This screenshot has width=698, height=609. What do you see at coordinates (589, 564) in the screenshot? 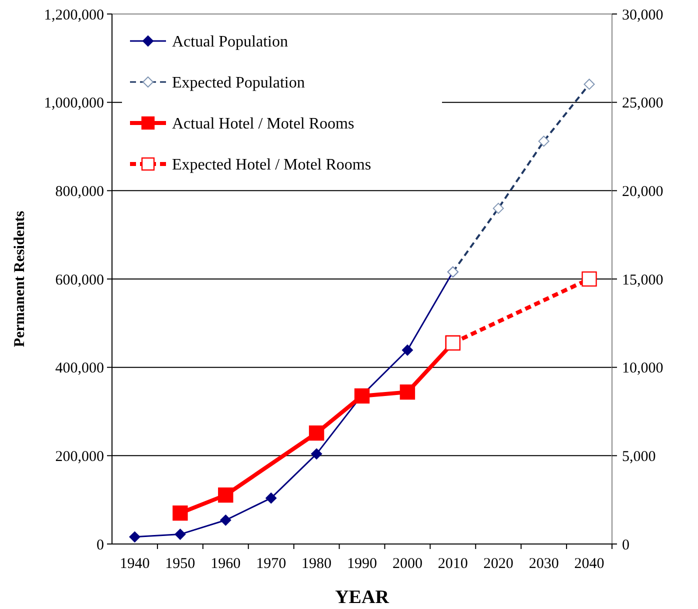
I see `x-tick-label: 2040` at bounding box center [589, 564].